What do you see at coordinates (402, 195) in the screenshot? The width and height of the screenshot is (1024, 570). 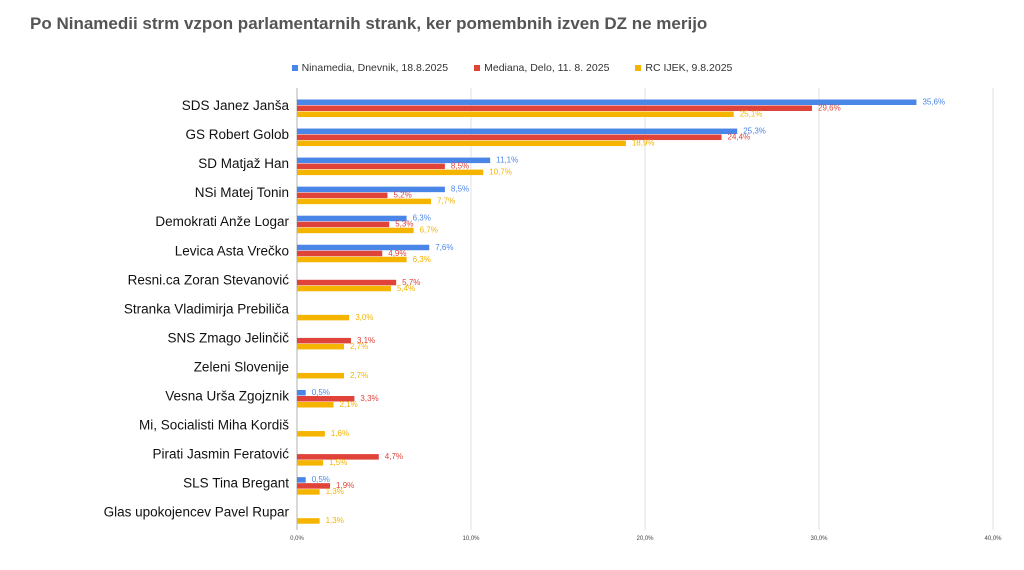 I see `data-label: 5,2%` at bounding box center [402, 195].